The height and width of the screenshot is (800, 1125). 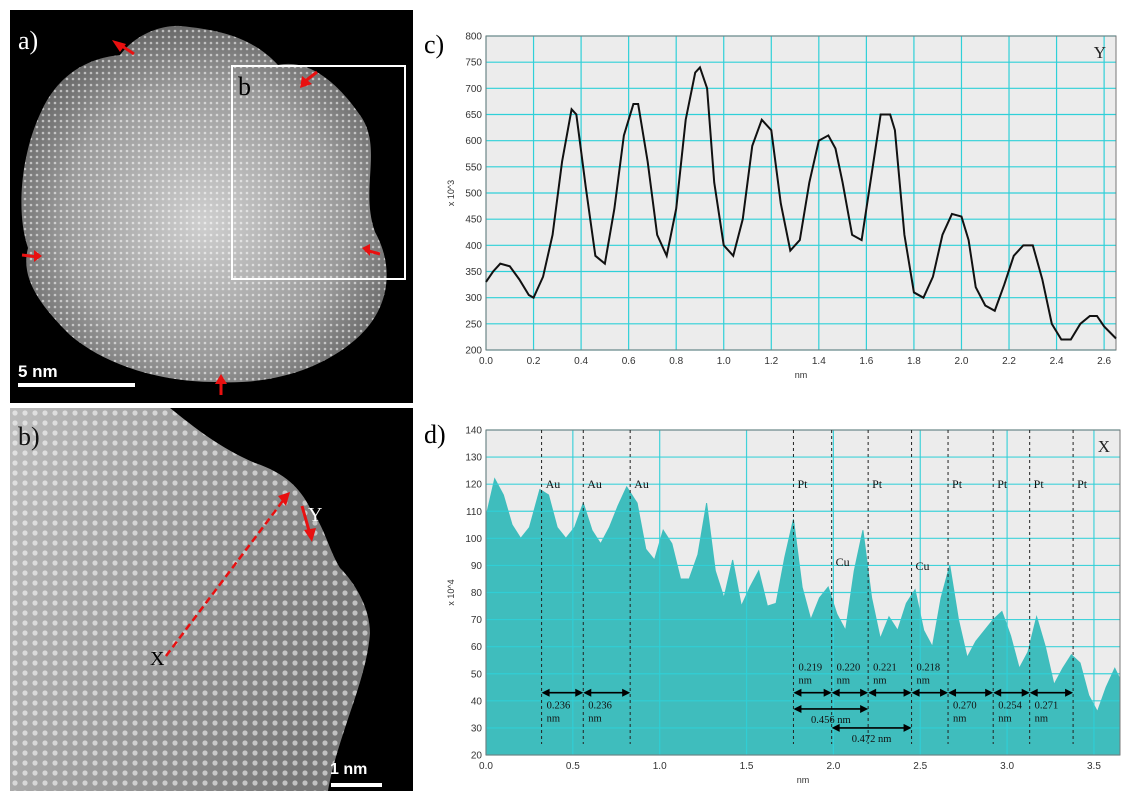 What do you see at coordinates (244, 86) in the screenshot?
I see `box-b-label: b` at bounding box center [244, 86].